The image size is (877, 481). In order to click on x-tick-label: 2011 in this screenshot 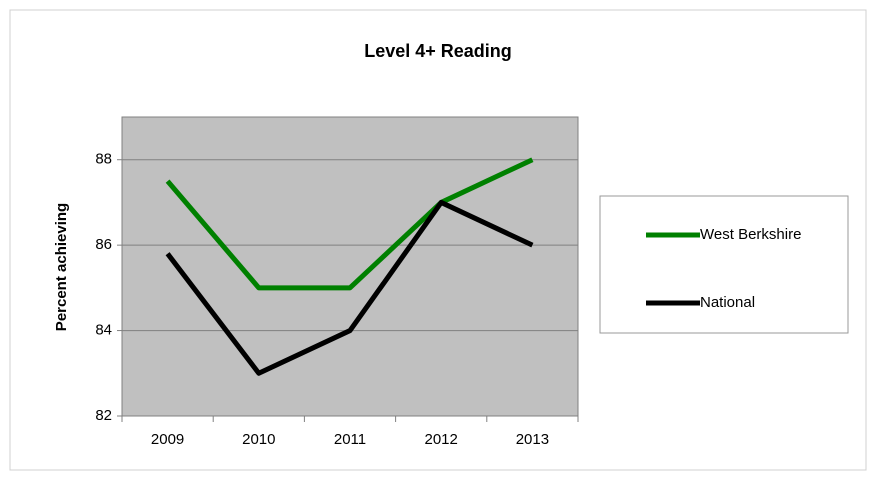, I will do `click(350, 439)`.